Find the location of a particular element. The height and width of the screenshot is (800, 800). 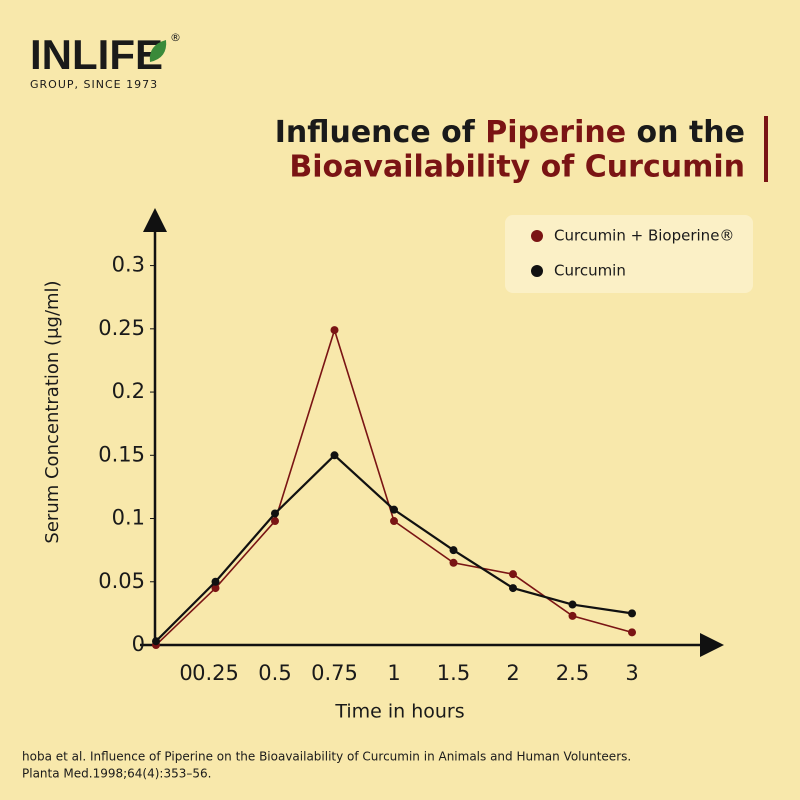

chart-title: Influence of Piperine on the is located at coordinates (510, 132).